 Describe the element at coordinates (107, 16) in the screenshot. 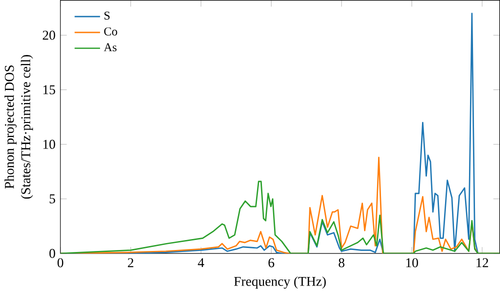

I see `legend-label: S` at that location.